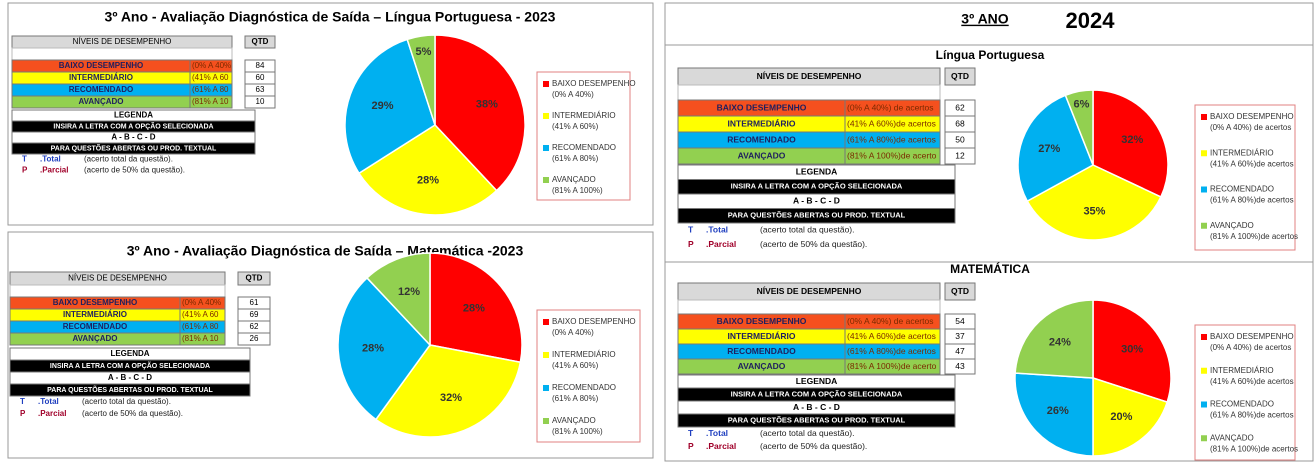  Describe the element at coordinates (1242, 370) in the screenshot. I see `legend-name: INTERMEDIÁRIO` at that location.